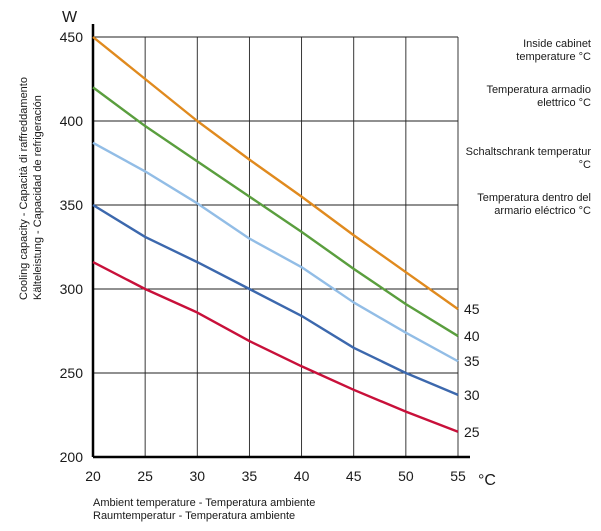  I want to click on x-unit-label: °C, so click(487, 480).